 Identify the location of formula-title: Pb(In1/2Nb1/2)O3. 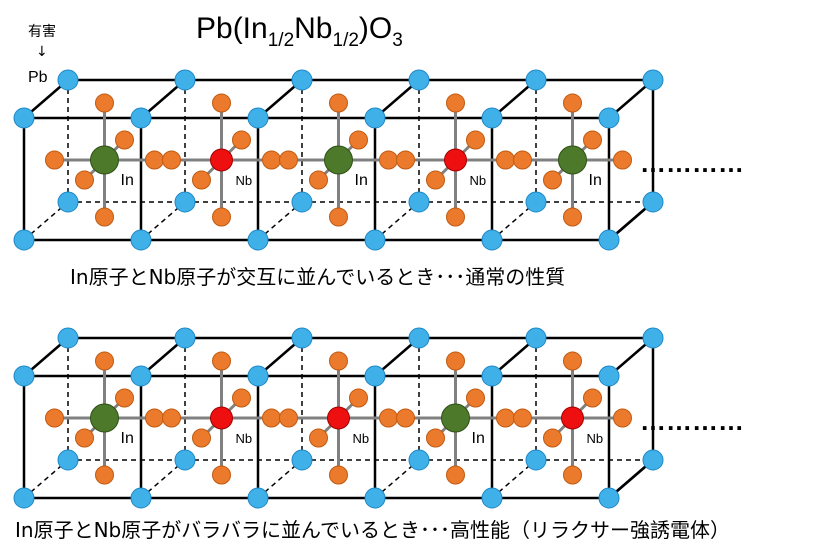
(299, 31).